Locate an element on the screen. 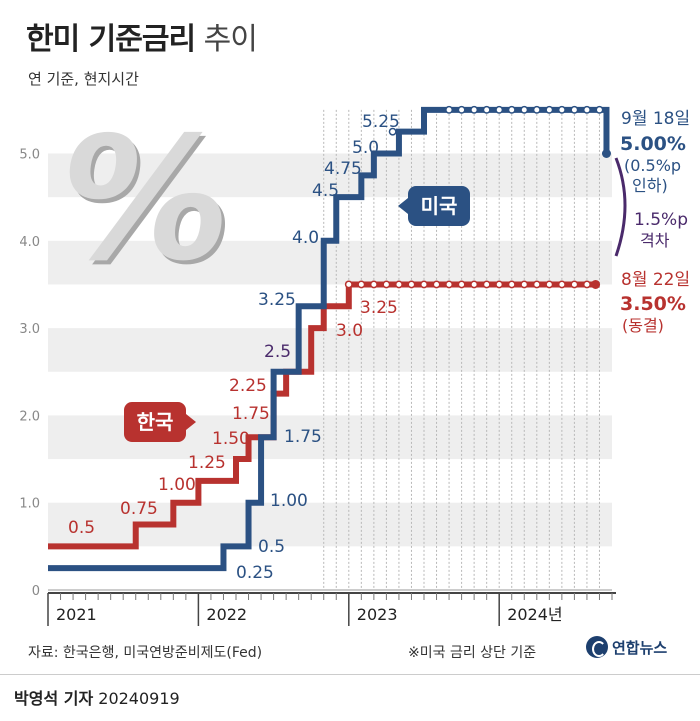 The image size is (700, 721). us-rate-label: 4.5 is located at coordinates (325, 191).